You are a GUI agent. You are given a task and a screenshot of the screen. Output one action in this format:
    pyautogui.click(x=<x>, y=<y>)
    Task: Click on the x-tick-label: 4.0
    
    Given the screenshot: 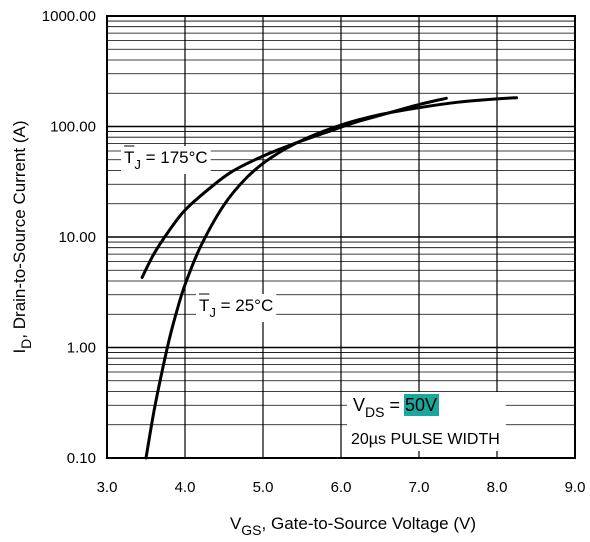 What is the action you would take?
    pyautogui.click(x=185, y=487)
    